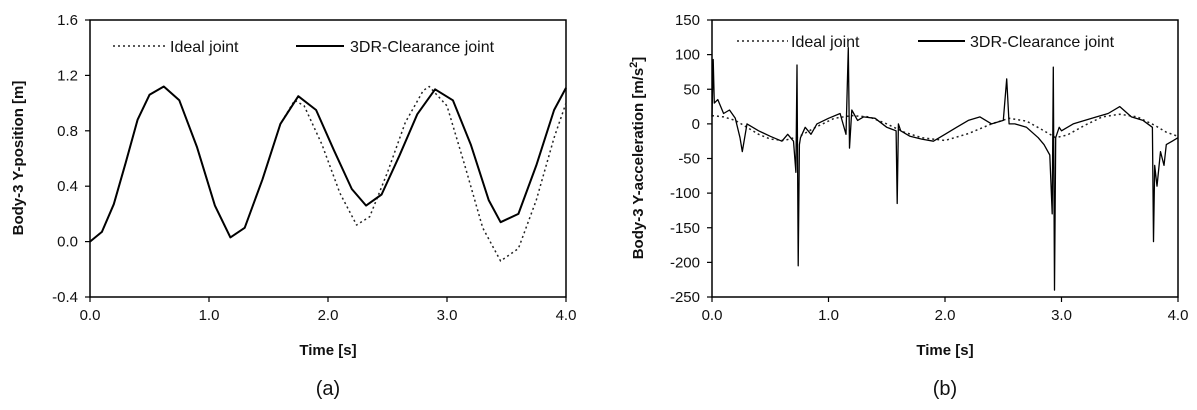 Image resolution: width=1197 pixels, height=410 pixels. Describe the element at coordinates (327, 350) in the screenshot. I see `chart-a-xlabel: Time [s]` at that location.